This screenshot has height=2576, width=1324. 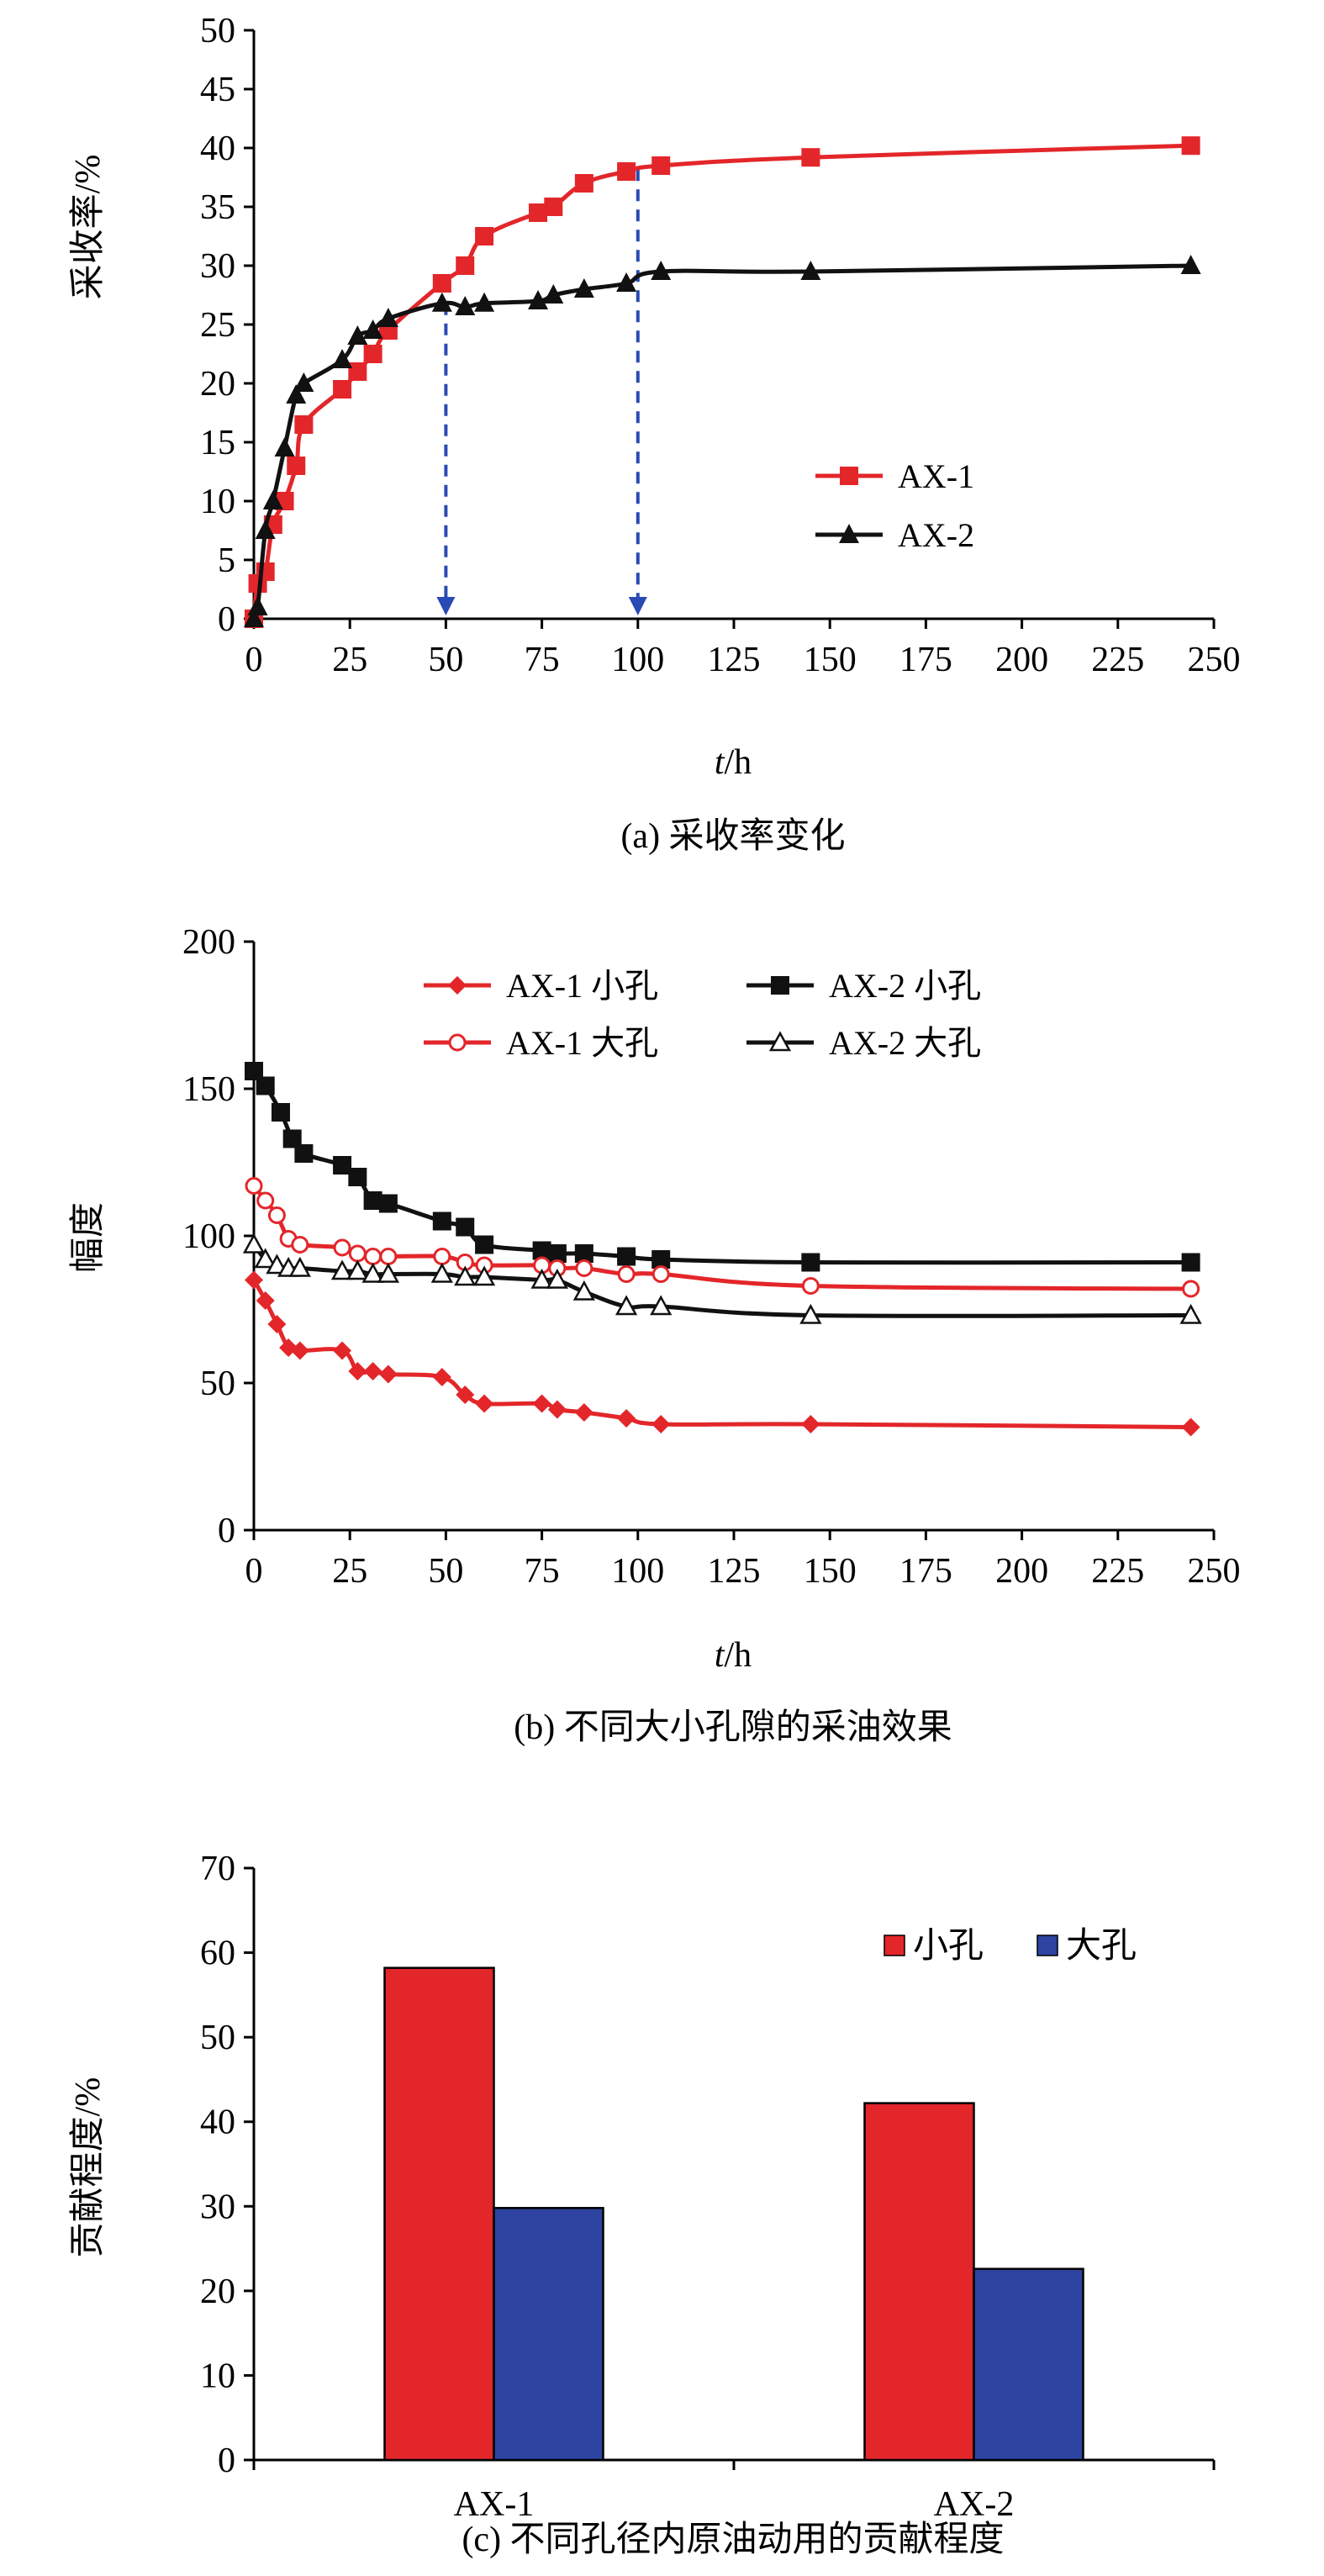 What do you see at coordinates (218, 2376) in the screenshot?
I see `chart-c-ytick-label: 10` at bounding box center [218, 2376].